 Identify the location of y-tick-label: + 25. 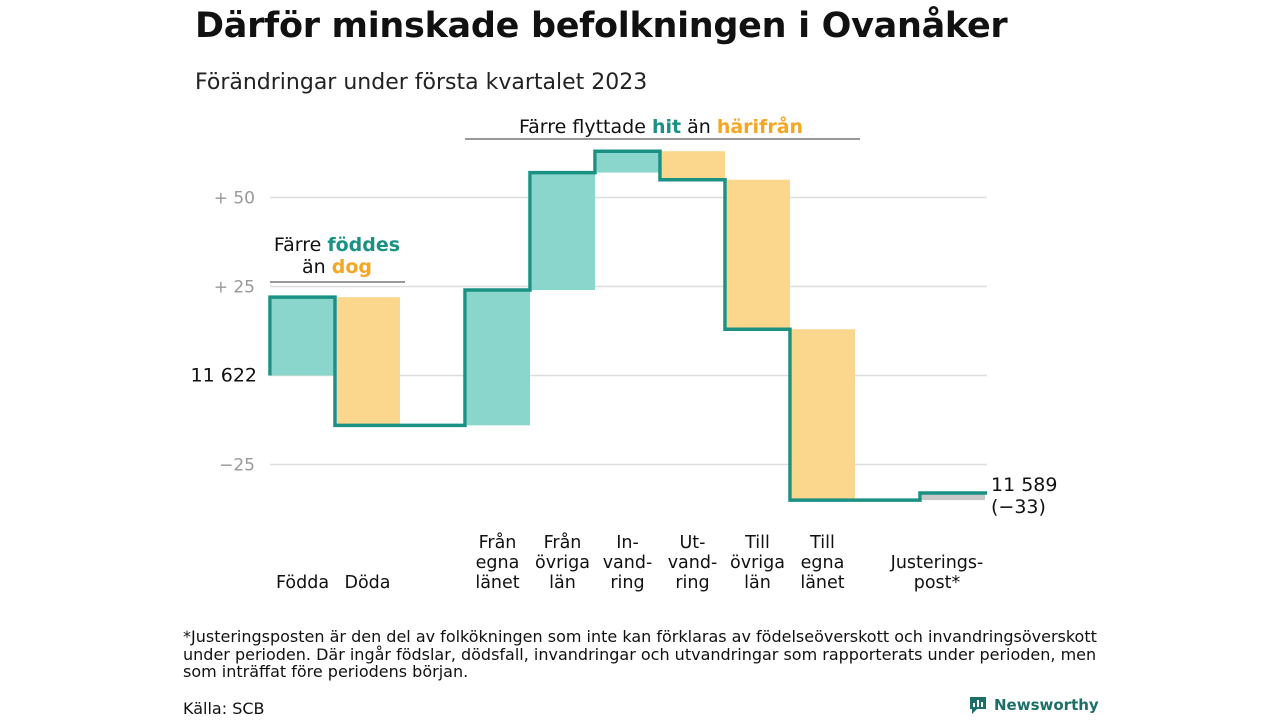
(234, 288).